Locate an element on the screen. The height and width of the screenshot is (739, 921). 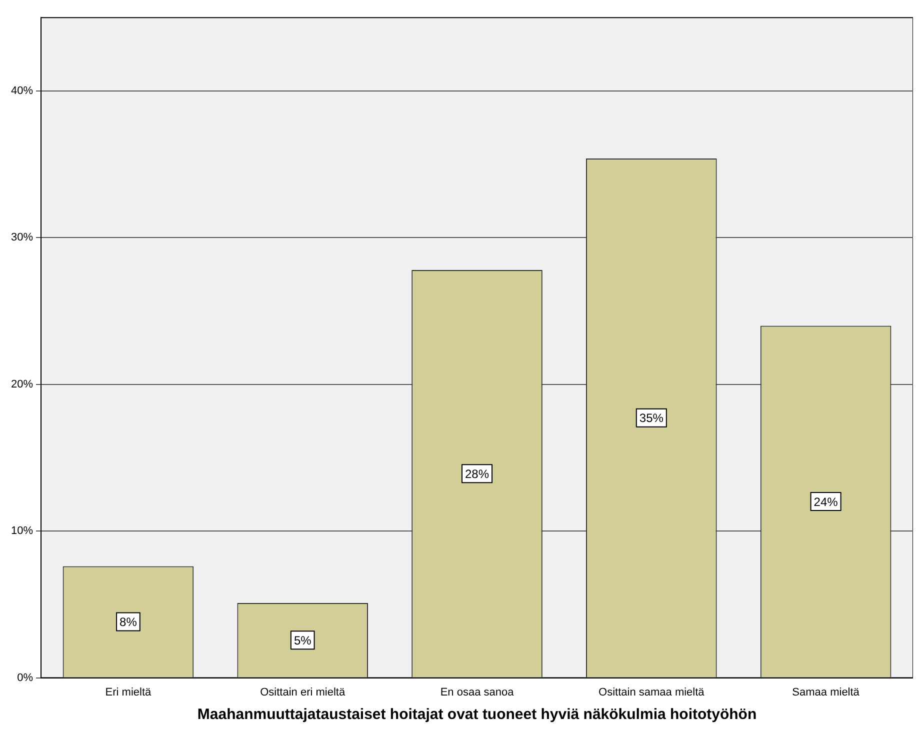
data-label: 8% is located at coordinates (129, 622).